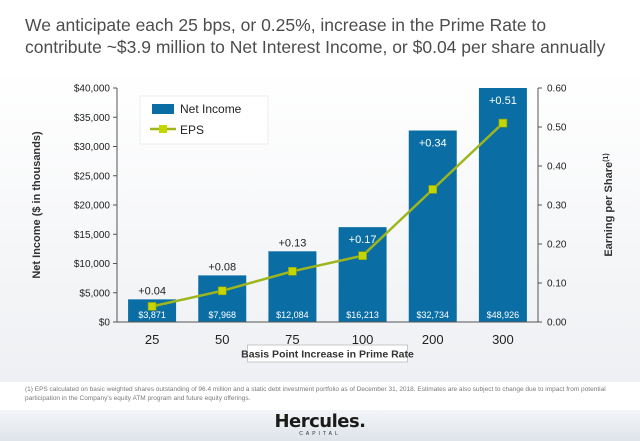  I want to click on y2-axis-title-note: (1), so click(606, 157).